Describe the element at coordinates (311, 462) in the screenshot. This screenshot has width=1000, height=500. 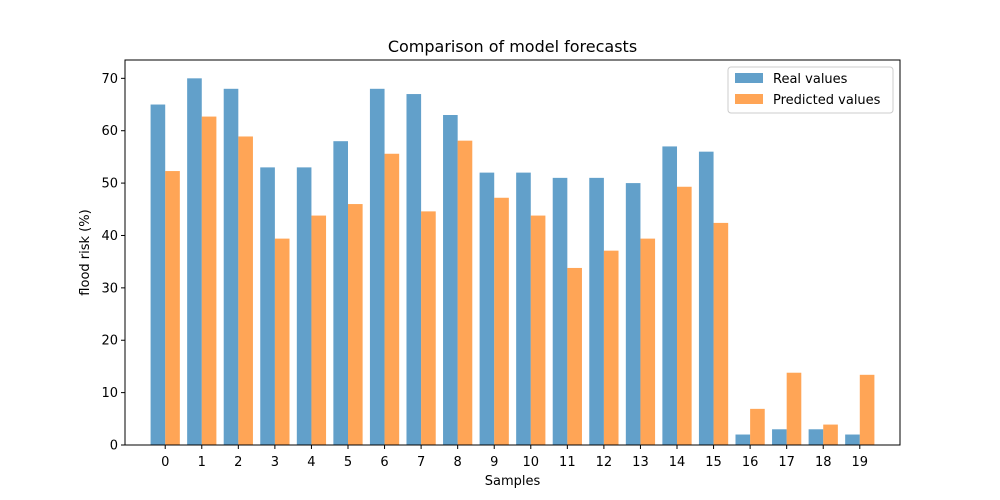
I see `x-tick-label: 4` at that location.